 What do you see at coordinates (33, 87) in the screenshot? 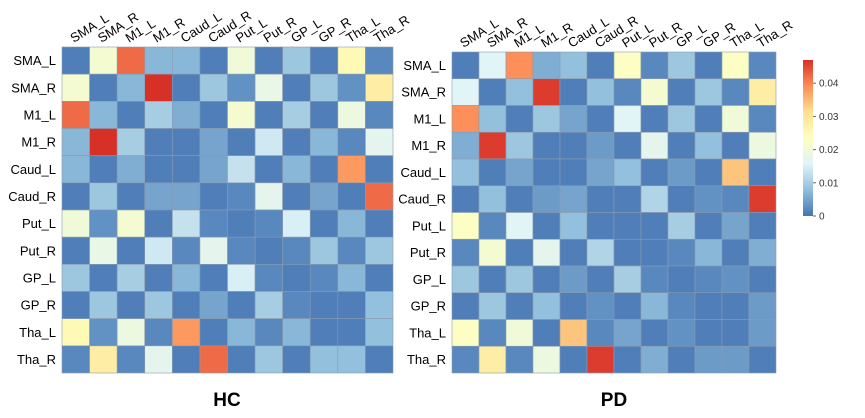
I see `row-label: SMA_R` at bounding box center [33, 87].